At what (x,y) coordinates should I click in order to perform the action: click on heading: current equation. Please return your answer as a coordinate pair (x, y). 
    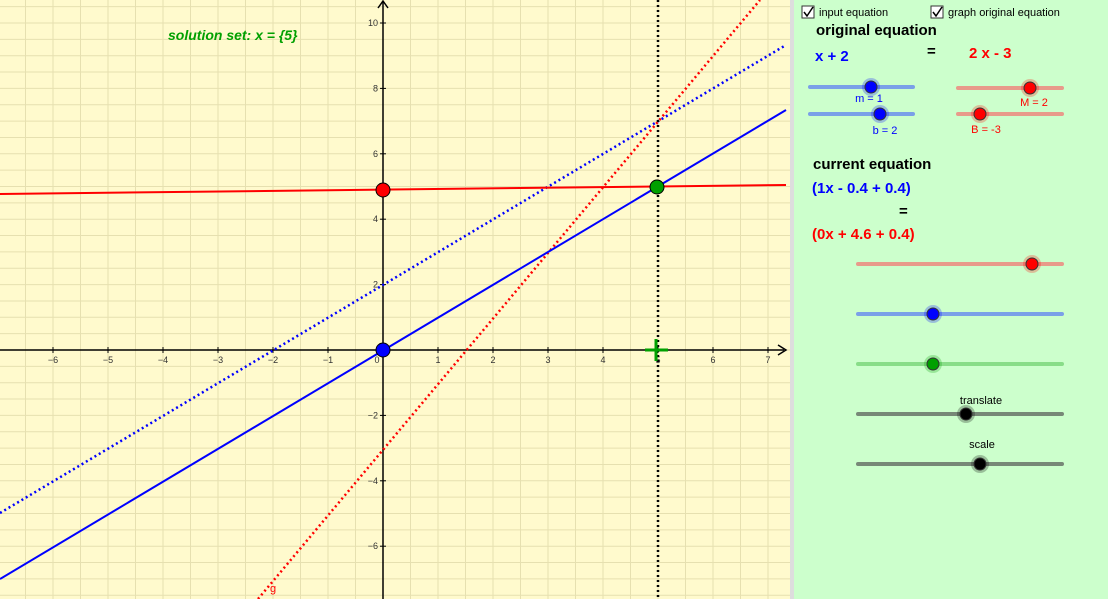
    Looking at the image, I should click on (872, 164).